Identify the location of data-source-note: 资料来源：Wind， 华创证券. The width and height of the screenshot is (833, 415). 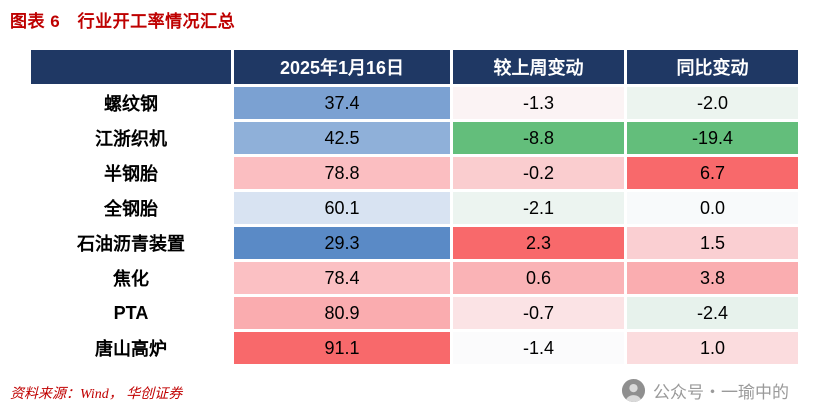
(96, 394).